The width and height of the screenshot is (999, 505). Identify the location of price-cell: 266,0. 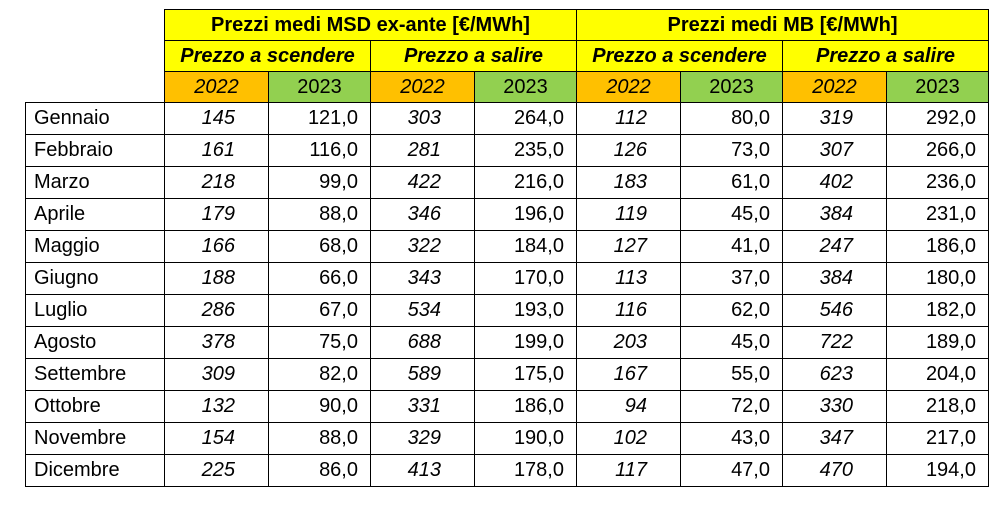
(937, 150).